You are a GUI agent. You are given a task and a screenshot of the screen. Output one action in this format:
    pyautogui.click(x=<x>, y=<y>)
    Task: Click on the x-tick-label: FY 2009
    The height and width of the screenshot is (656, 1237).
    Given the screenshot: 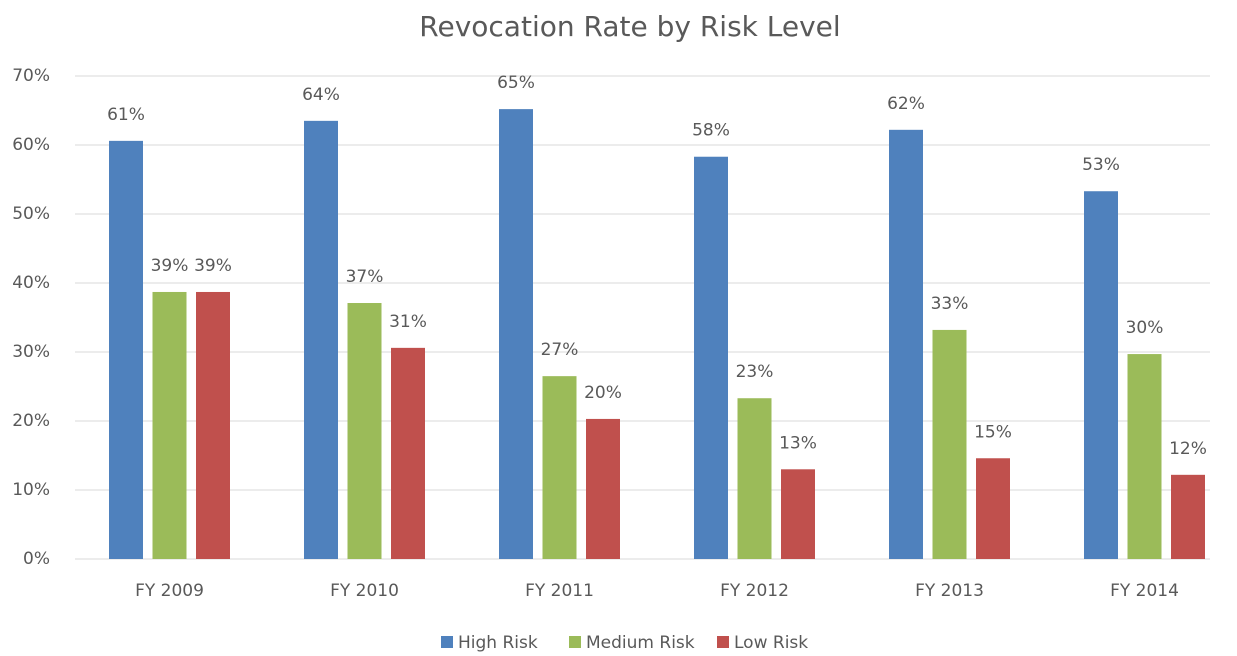 What is the action you would take?
    pyautogui.click(x=169, y=591)
    